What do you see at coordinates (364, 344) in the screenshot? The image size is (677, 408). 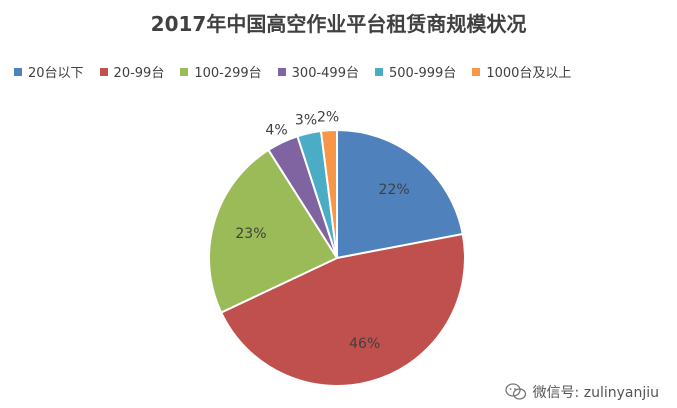 I see `data-label: 46%` at bounding box center [364, 344].